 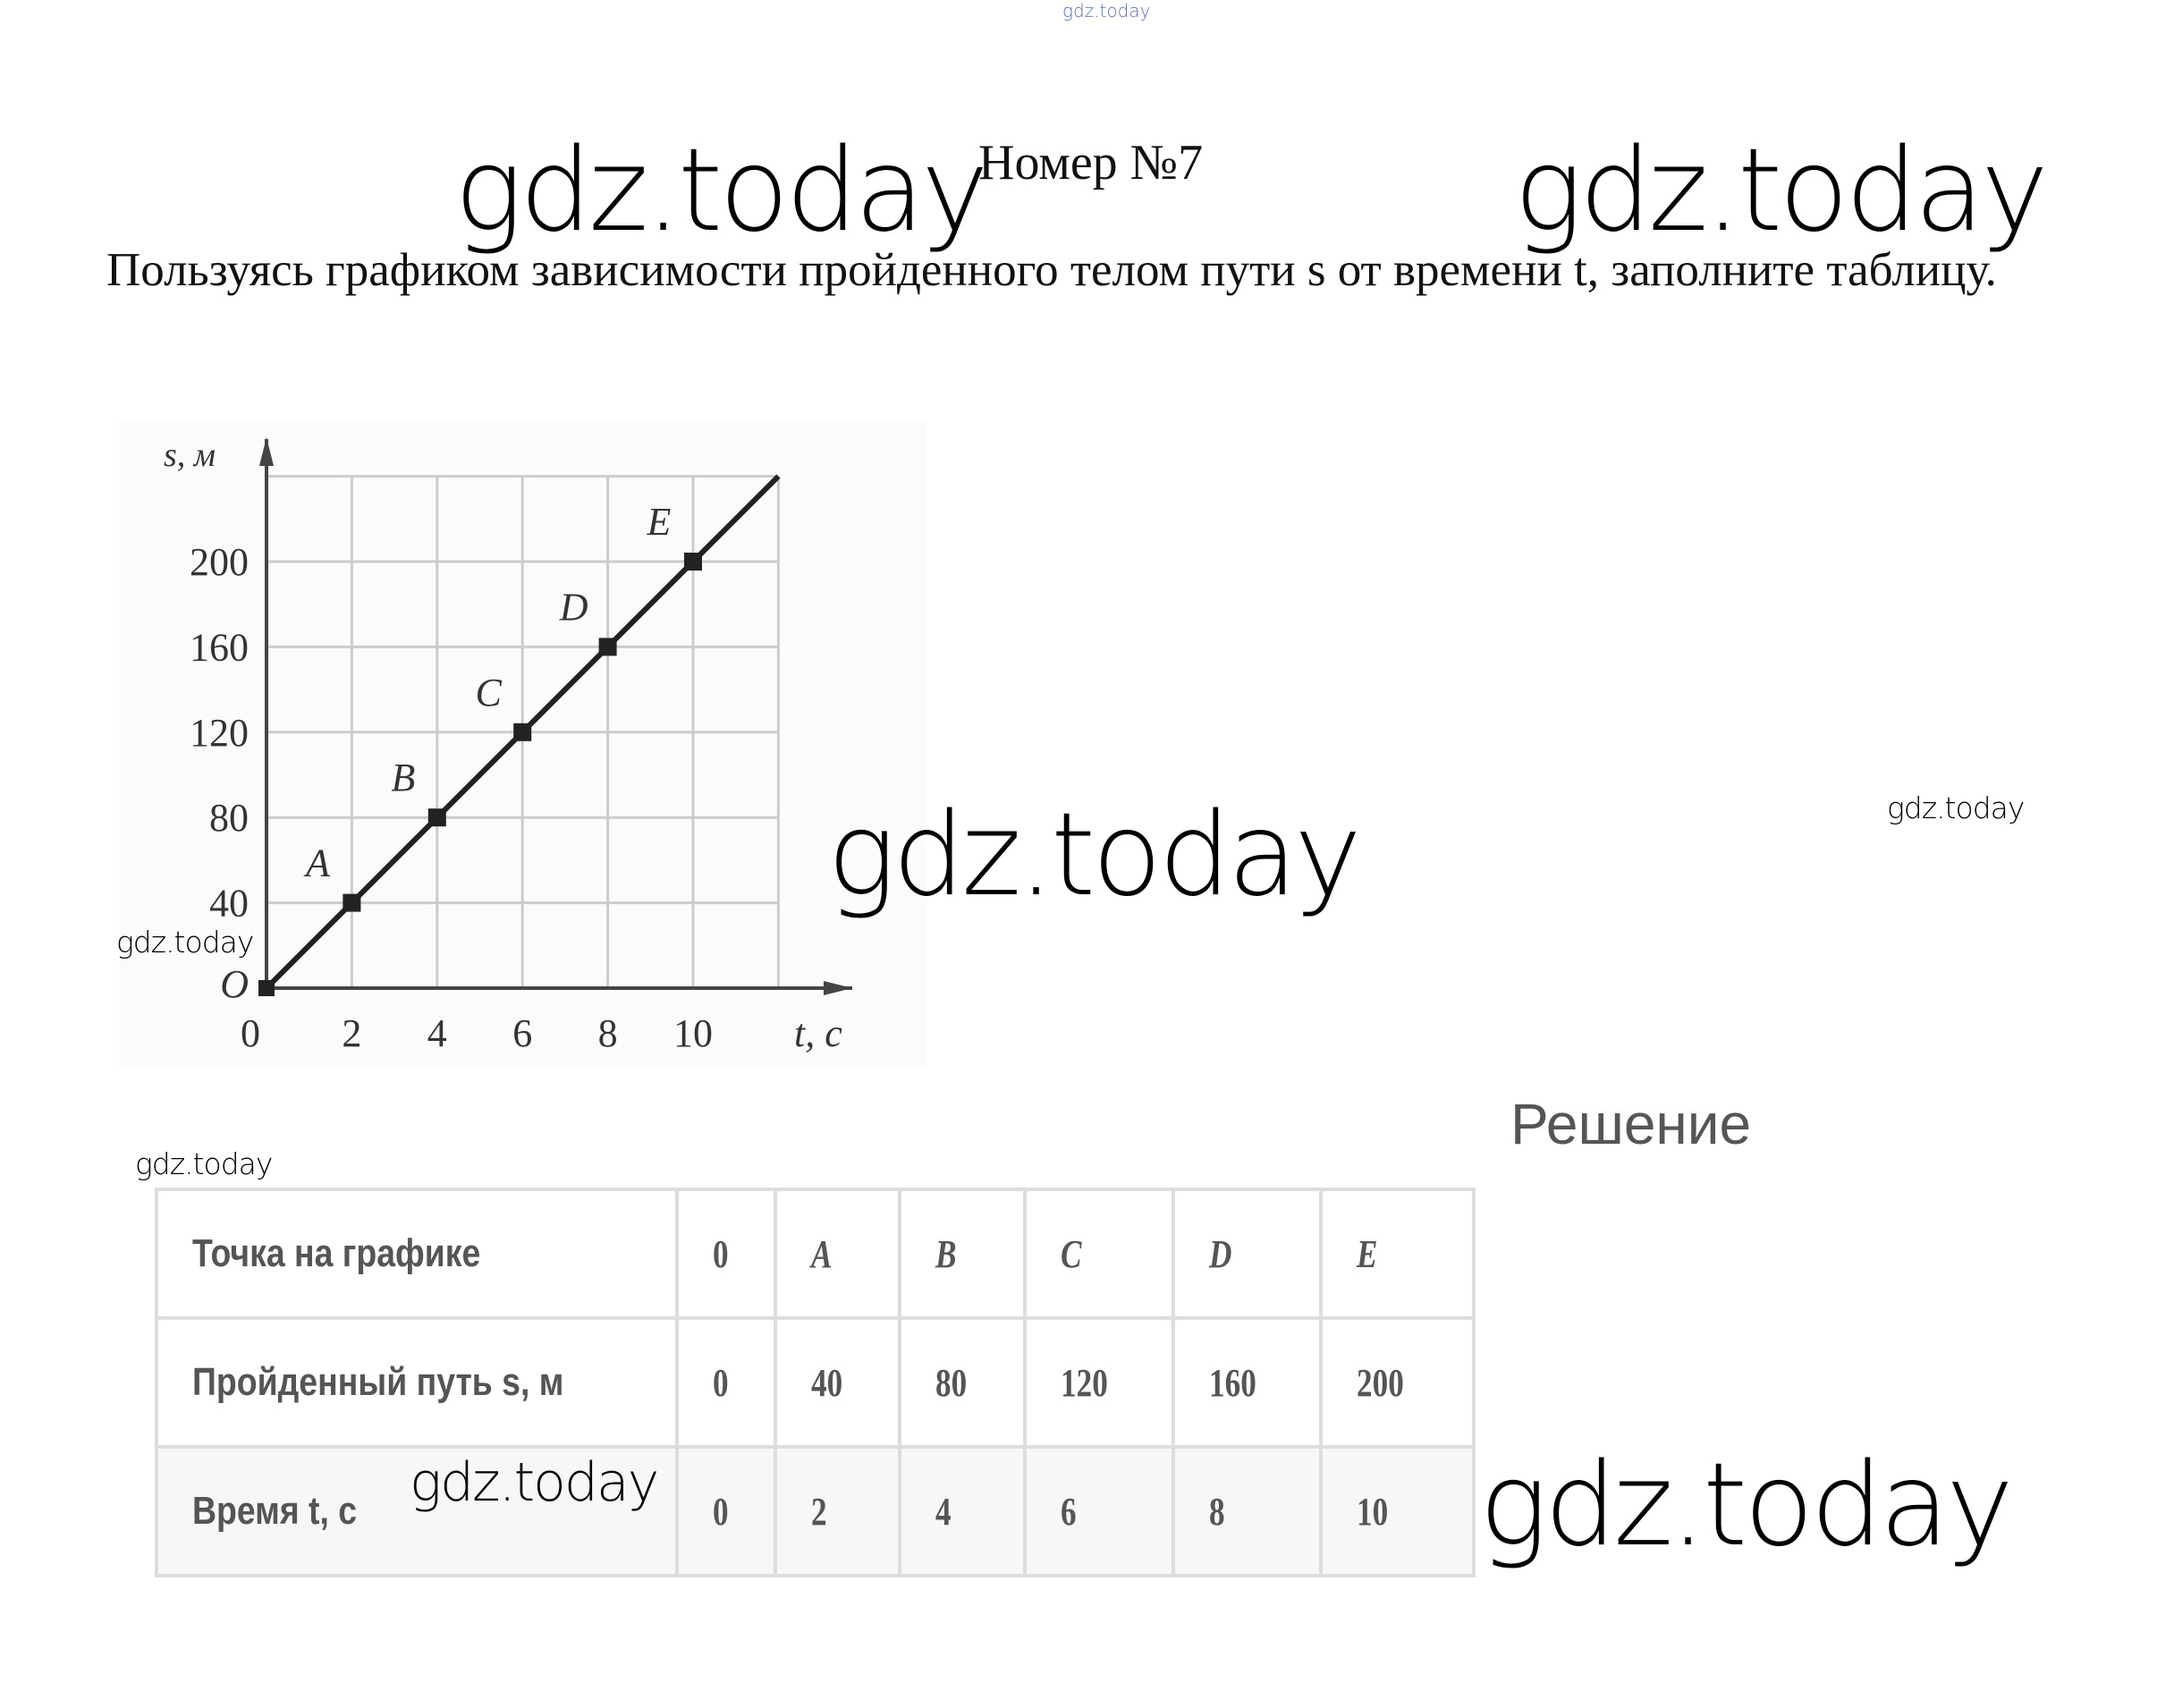 I want to click on table-cell: 2, so click(x=819, y=1512).